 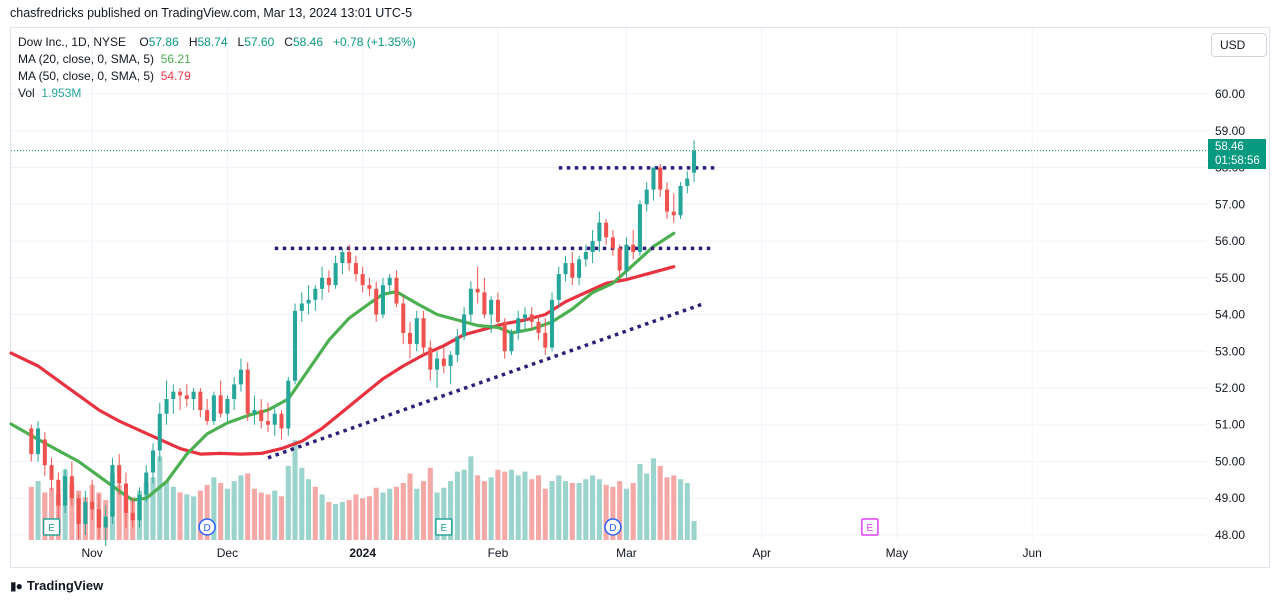 What do you see at coordinates (217, 93) in the screenshot?
I see `legend-volume-row: Vol 1.953M` at bounding box center [217, 93].